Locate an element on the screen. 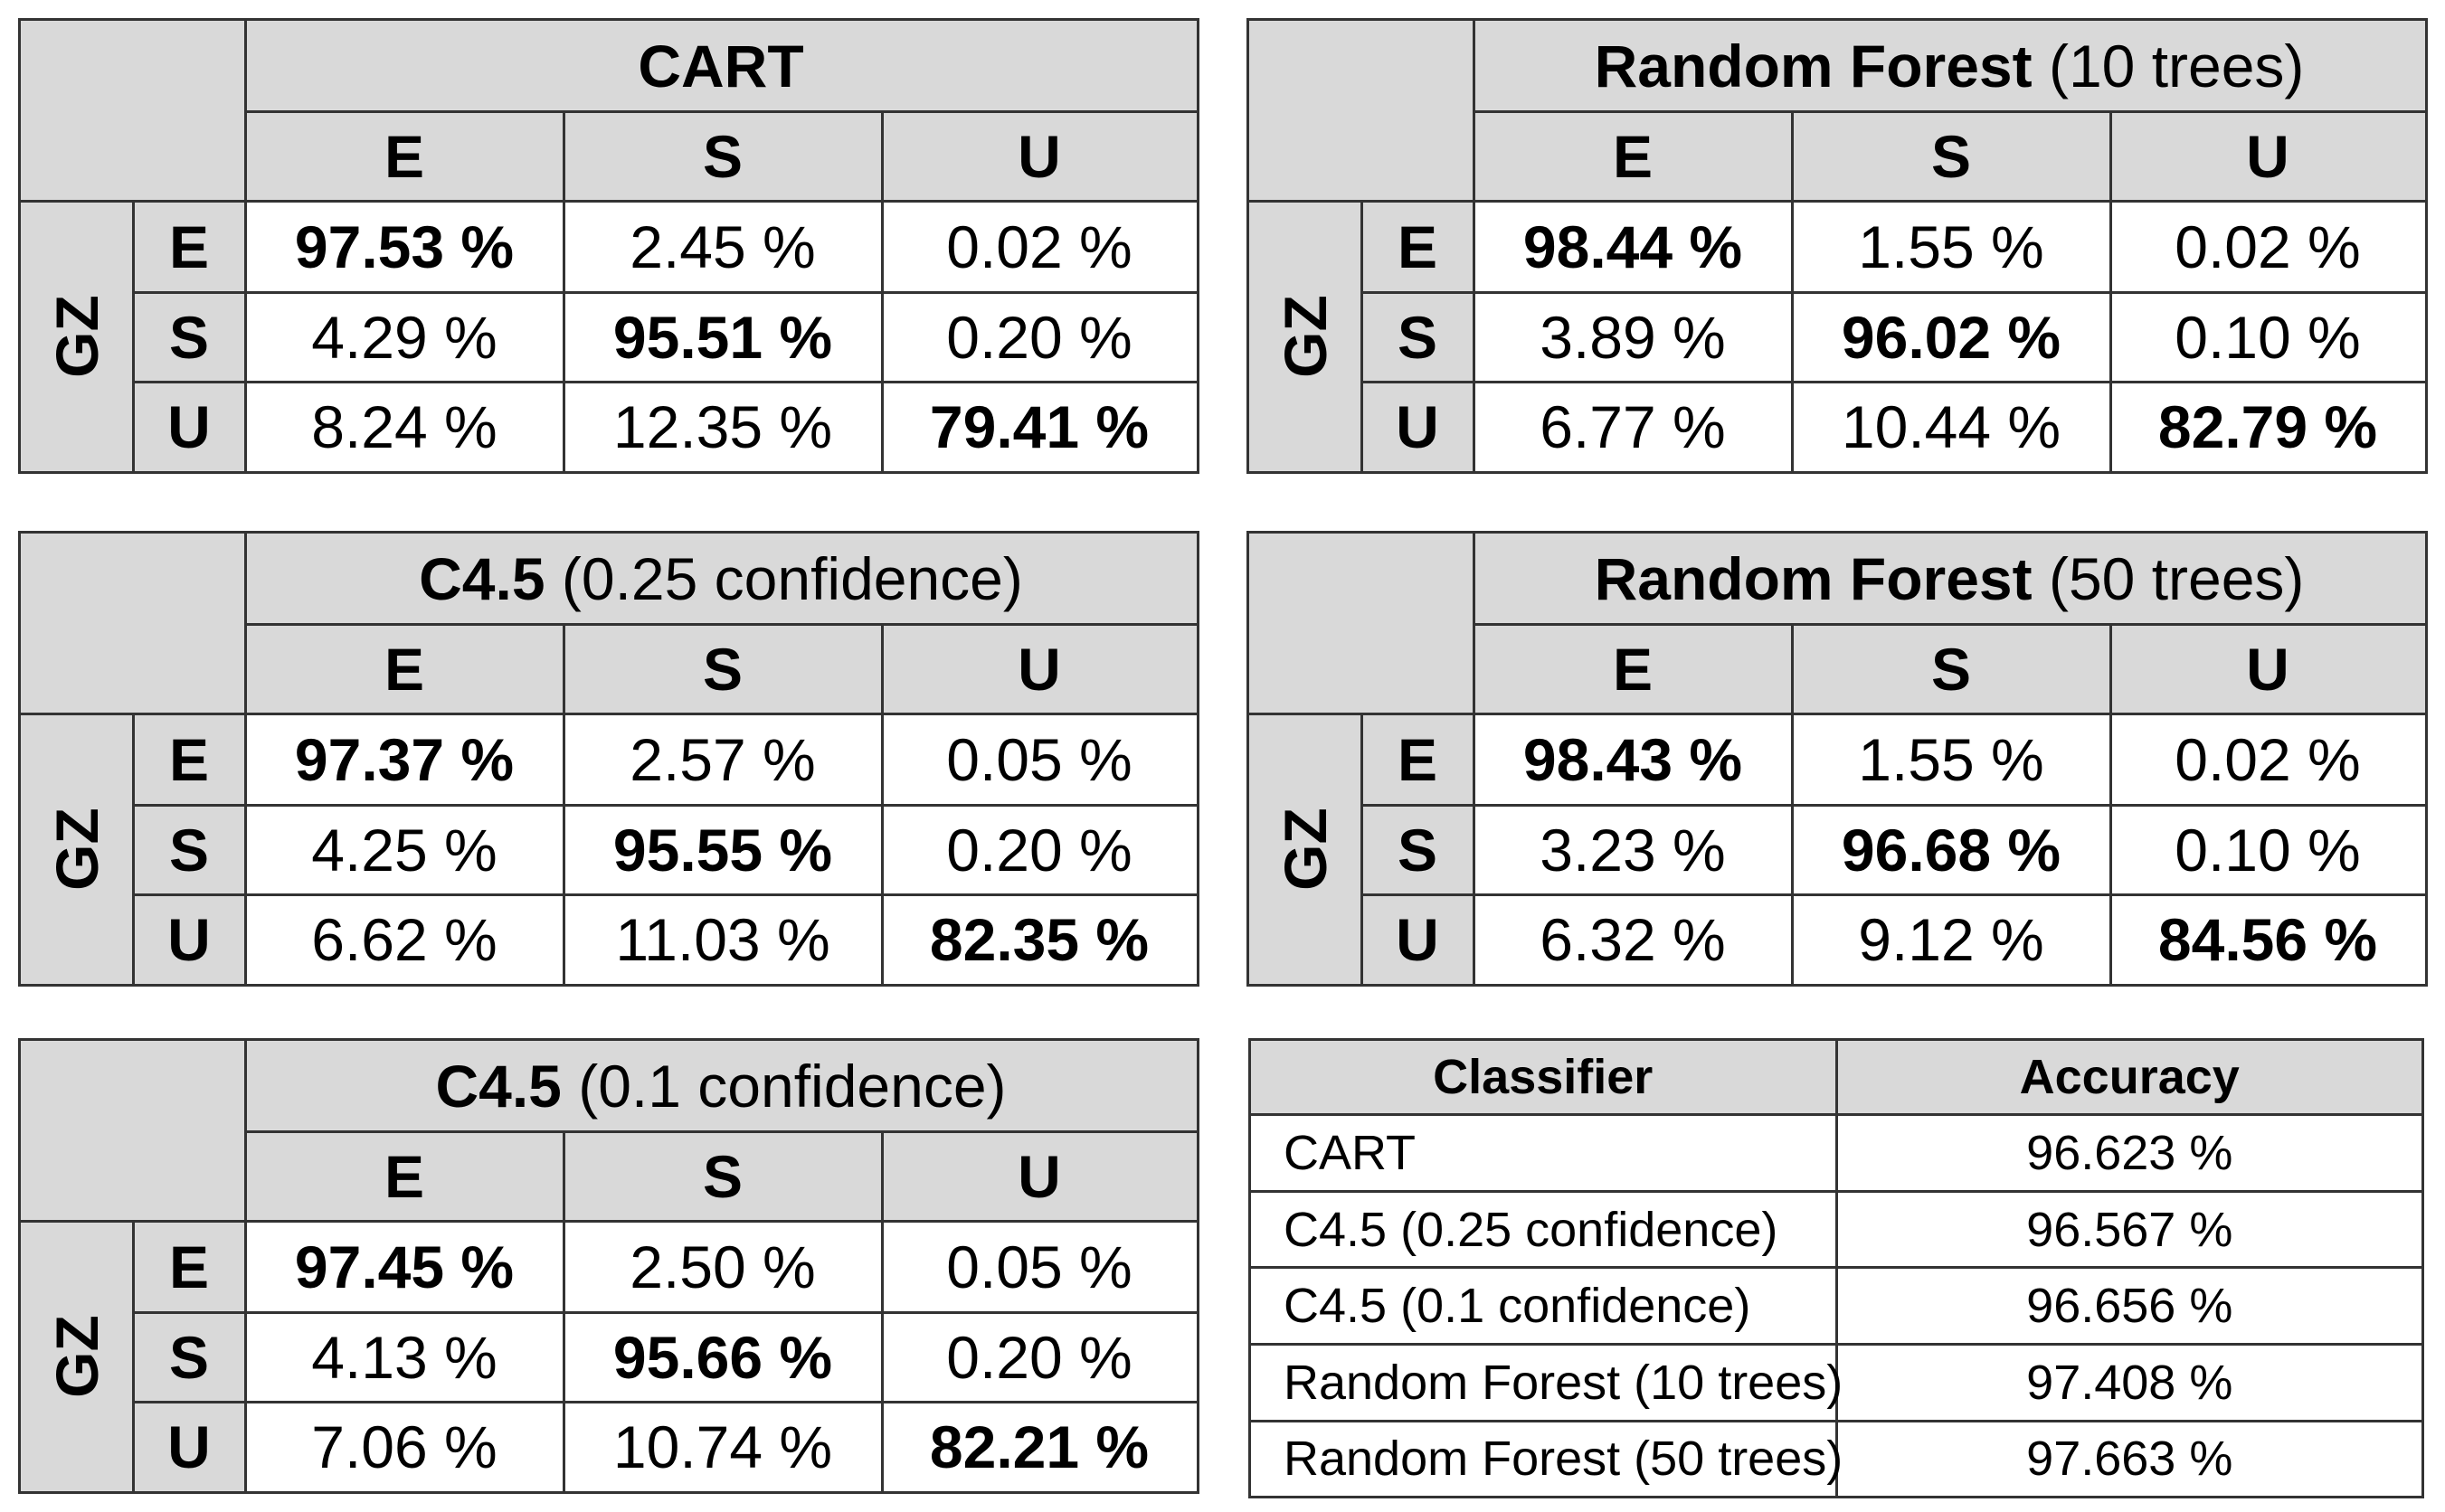  matrix-value: 82.79 % is located at coordinates (2267, 426).